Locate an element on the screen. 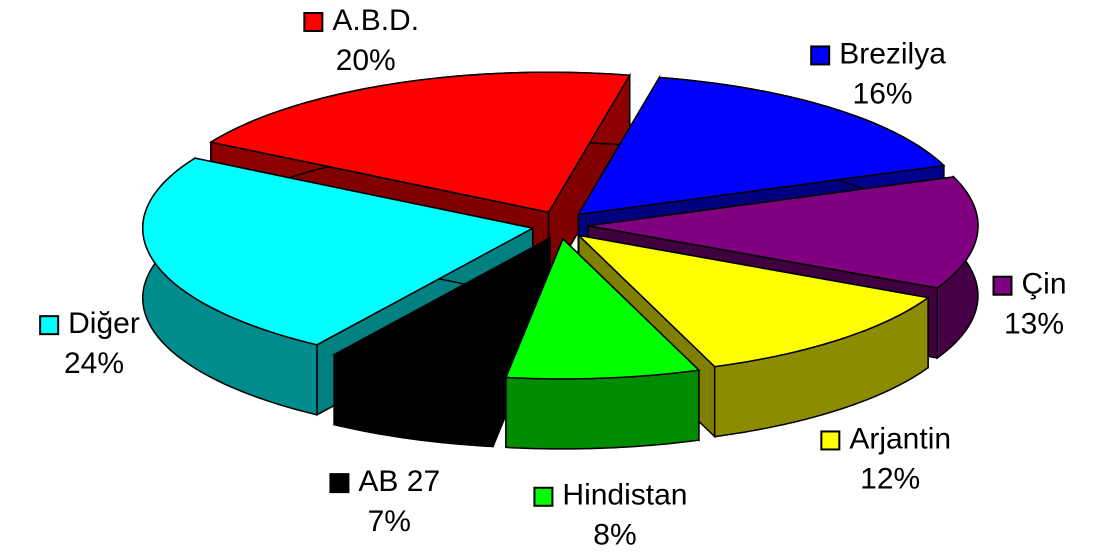 Image resolution: width=1097 pixels, height=556 pixels. value-label: 24% is located at coordinates (94, 363).